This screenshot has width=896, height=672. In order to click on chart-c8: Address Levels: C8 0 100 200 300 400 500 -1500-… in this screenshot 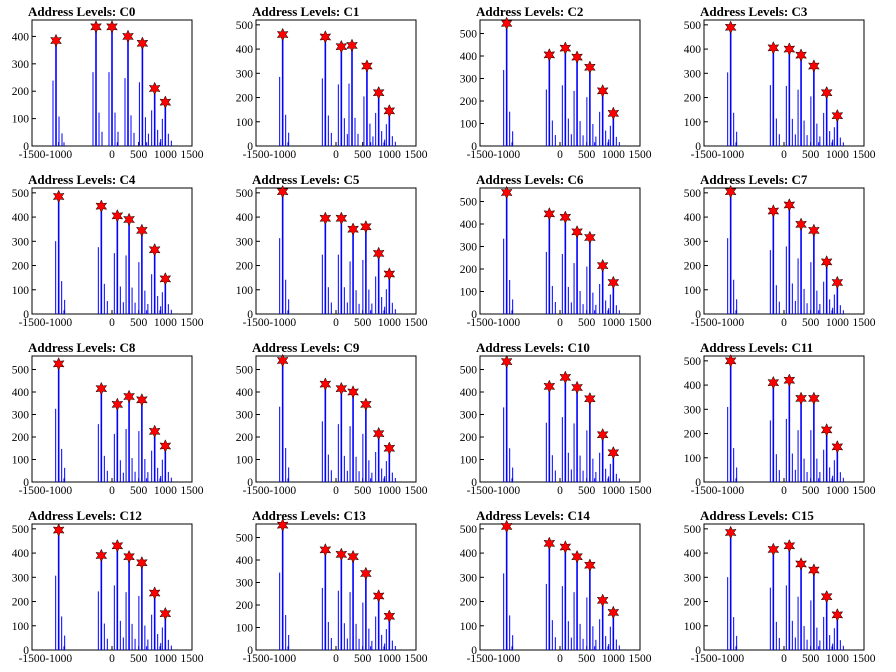, I will do `click(108, 418)`.